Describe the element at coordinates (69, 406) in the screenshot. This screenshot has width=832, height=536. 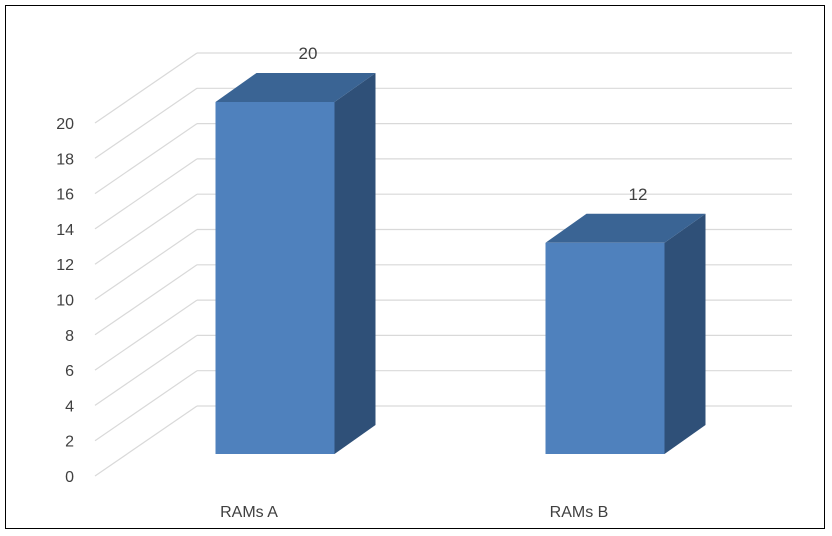
I see `y-tick-label: 4` at that location.